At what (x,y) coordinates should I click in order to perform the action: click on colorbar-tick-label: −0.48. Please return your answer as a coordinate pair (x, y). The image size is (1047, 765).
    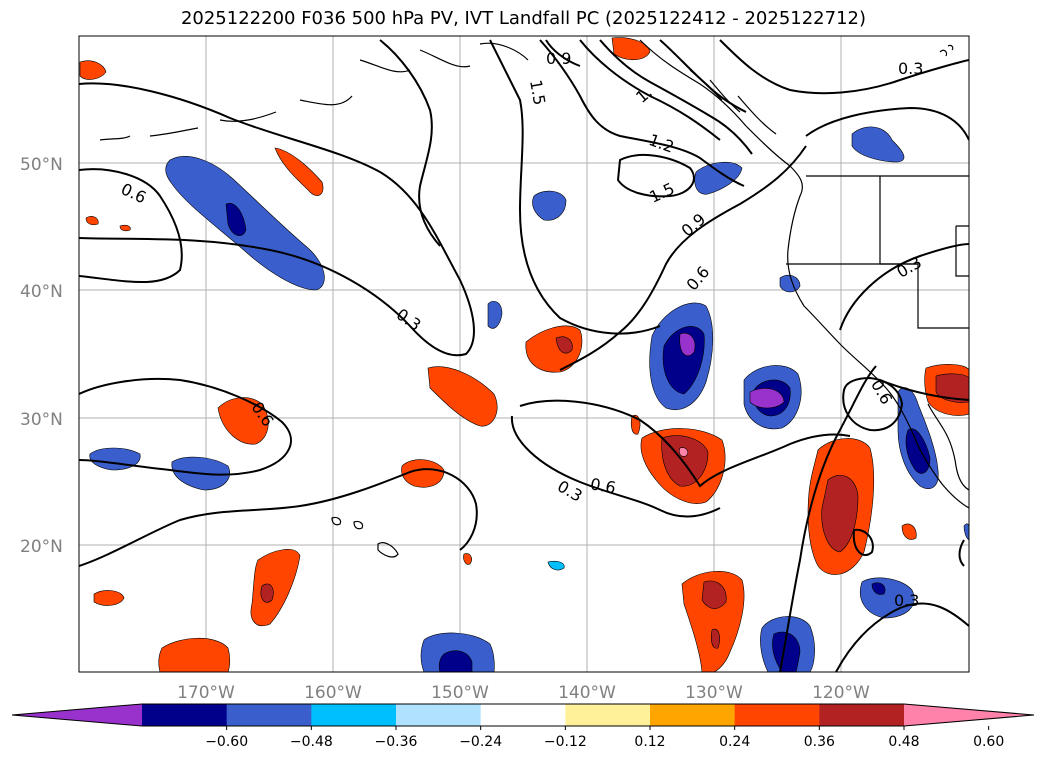
    Looking at the image, I should click on (311, 742).